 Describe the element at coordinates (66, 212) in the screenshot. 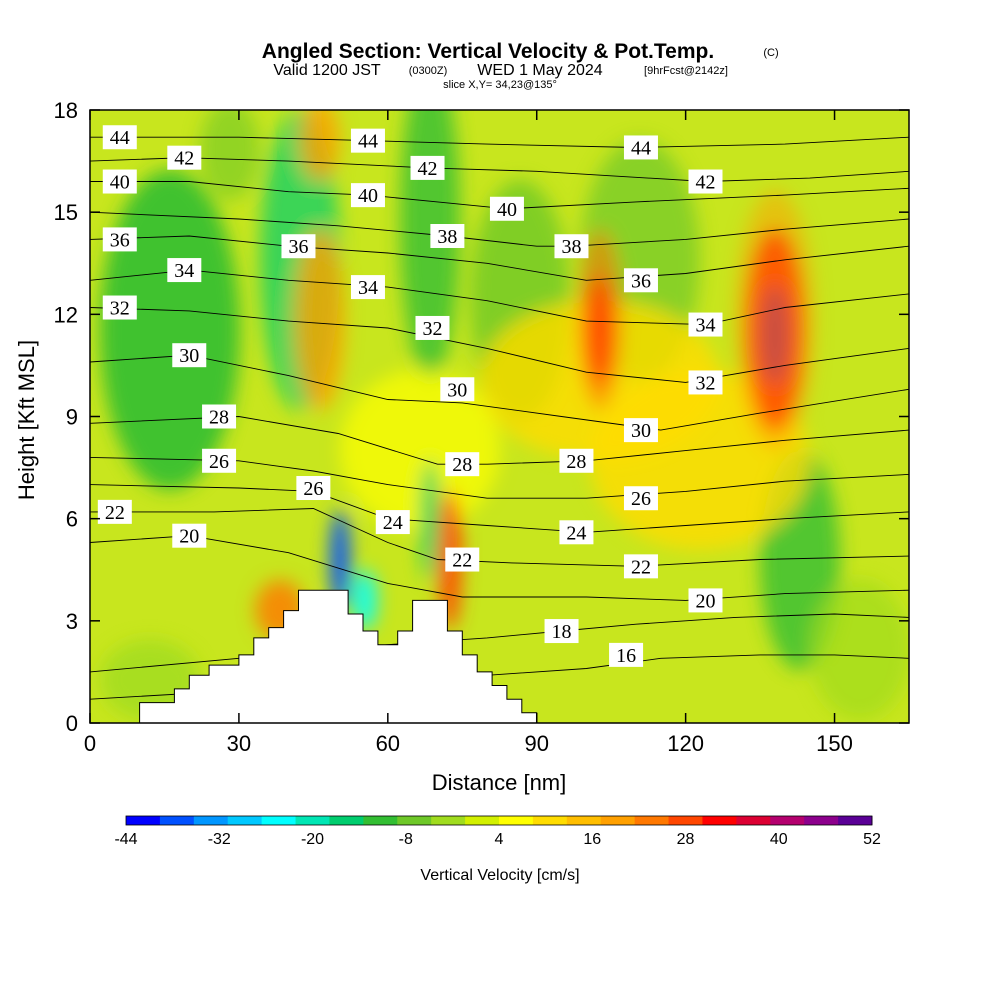

I see `y-tick-label: 15` at that location.